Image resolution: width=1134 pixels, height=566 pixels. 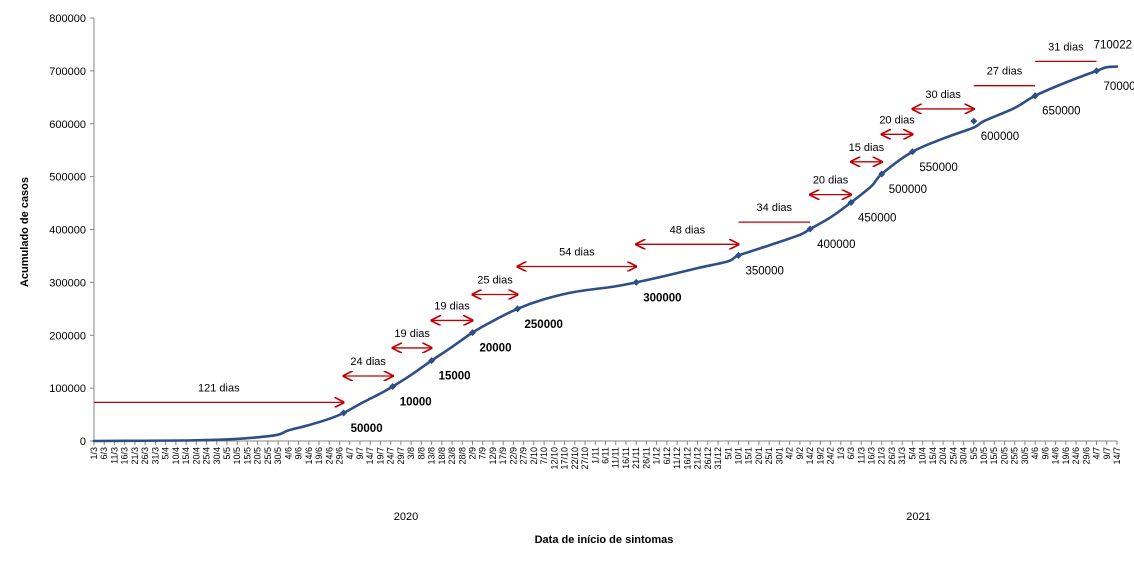 I want to click on milestone-label: 500000, so click(x=908, y=190).